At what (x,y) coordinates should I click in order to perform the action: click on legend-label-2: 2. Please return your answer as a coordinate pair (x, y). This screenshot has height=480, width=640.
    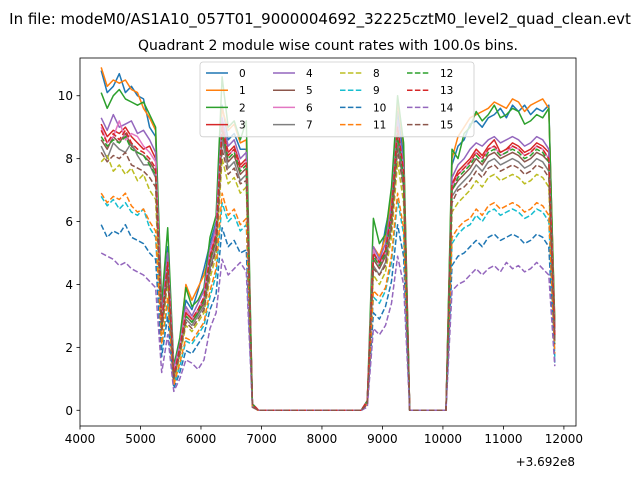
    Looking at the image, I should click on (242, 108).